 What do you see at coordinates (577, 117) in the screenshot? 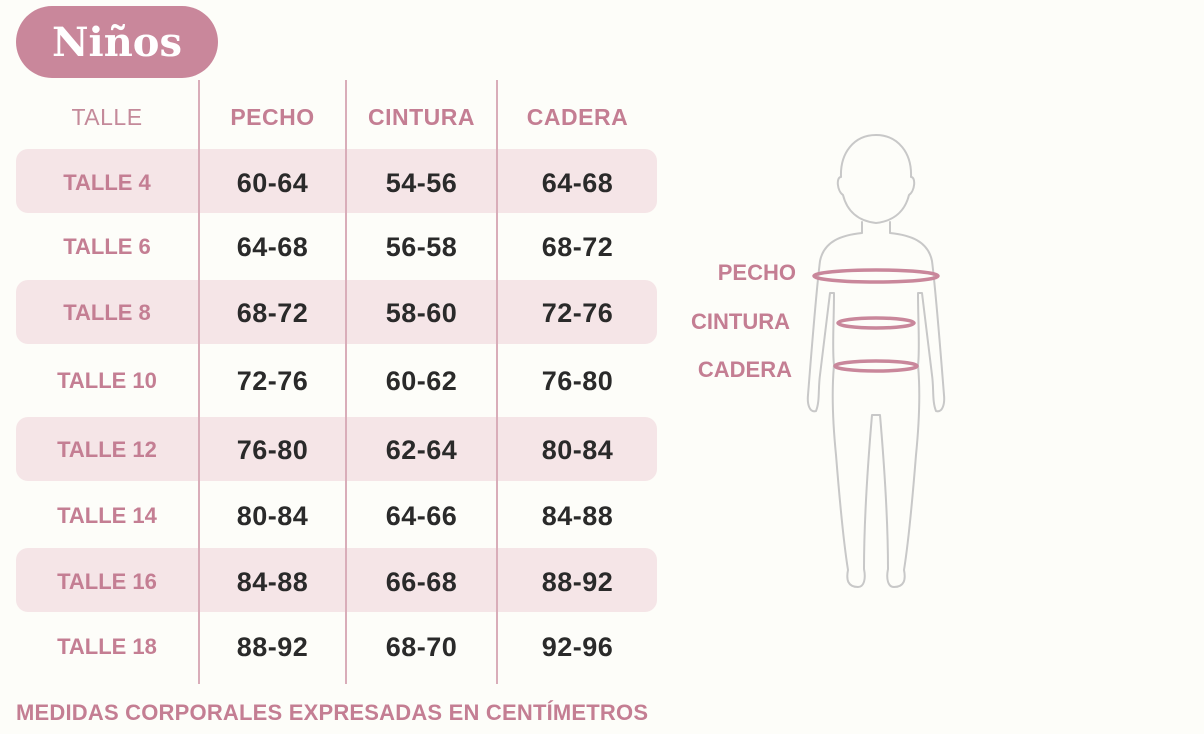
I see `header-cadera: CADERA` at bounding box center [577, 117].